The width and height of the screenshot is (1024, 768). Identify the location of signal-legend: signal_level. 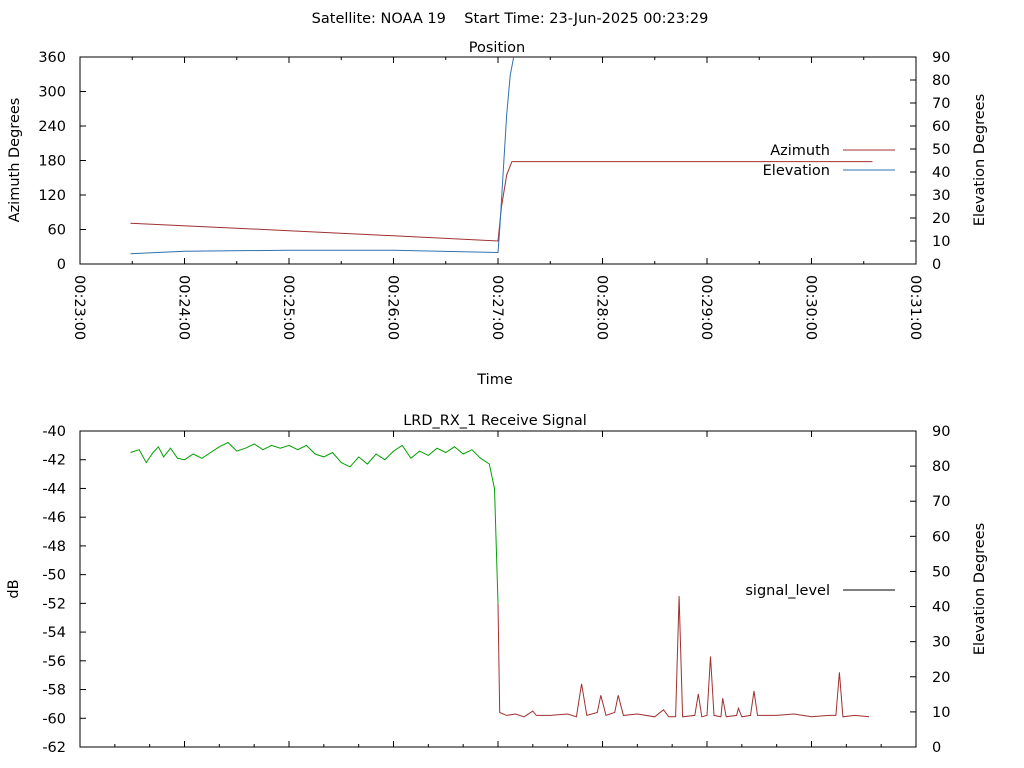
(820, 591).